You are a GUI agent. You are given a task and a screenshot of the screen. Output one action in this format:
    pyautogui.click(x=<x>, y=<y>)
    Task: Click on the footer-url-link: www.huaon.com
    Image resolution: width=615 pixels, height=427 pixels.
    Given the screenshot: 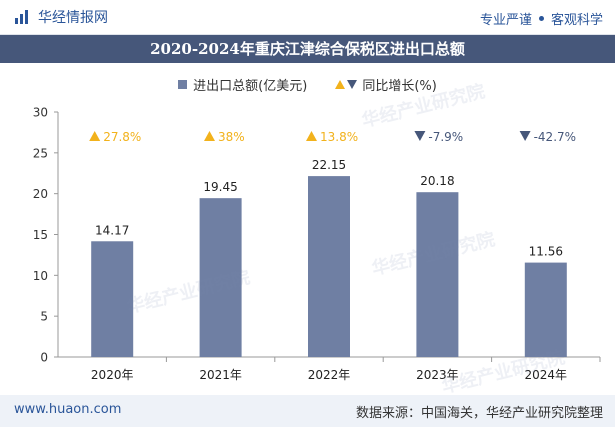 What is the action you would take?
    pyautogui.click(x=68, y=409)
    